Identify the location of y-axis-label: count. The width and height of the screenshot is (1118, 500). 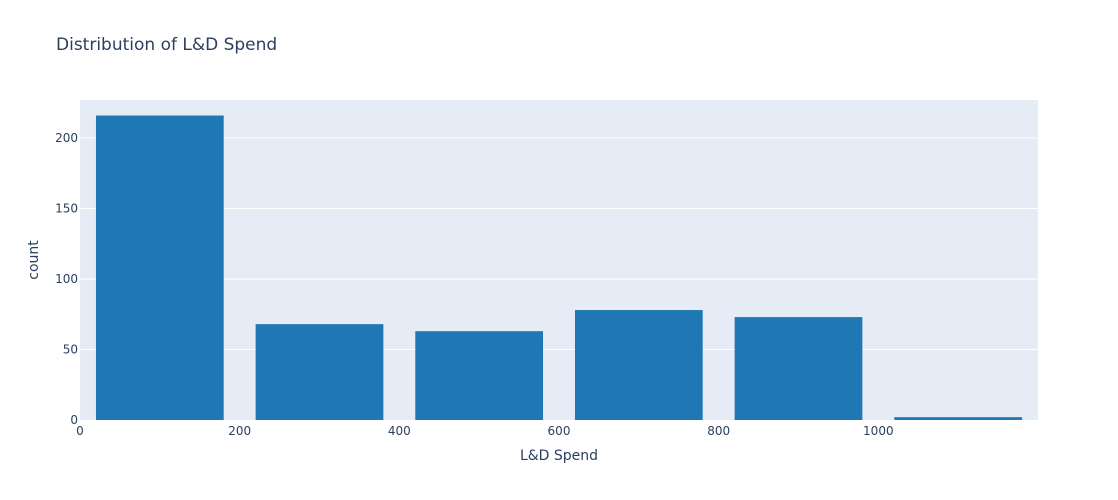
(34, 260).